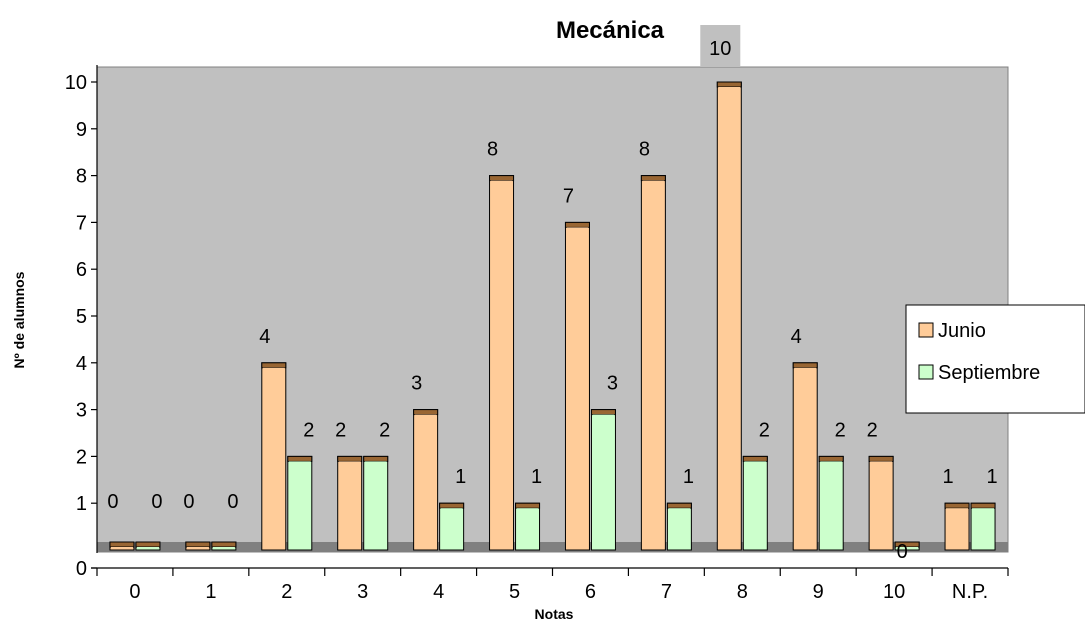 Image resolution: width=1085 pixels, height=623 pixels. Describe the element at coordinates (894, 592) in the screenshot. I see `x-tick-label: 10` at that location.